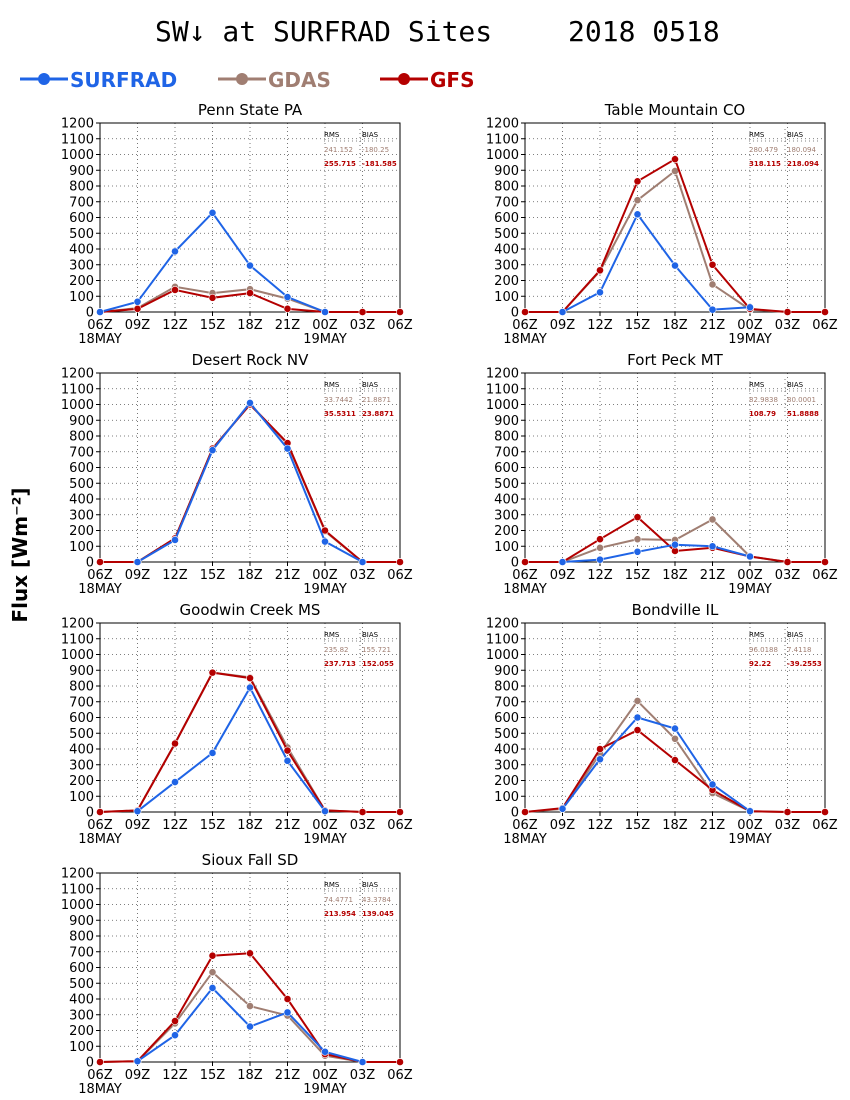 This screenshot has height=1100, width=850. Describe the element at coordinates (506, 750) in the screenshot. I see `y-tick-label: 400` at that location.